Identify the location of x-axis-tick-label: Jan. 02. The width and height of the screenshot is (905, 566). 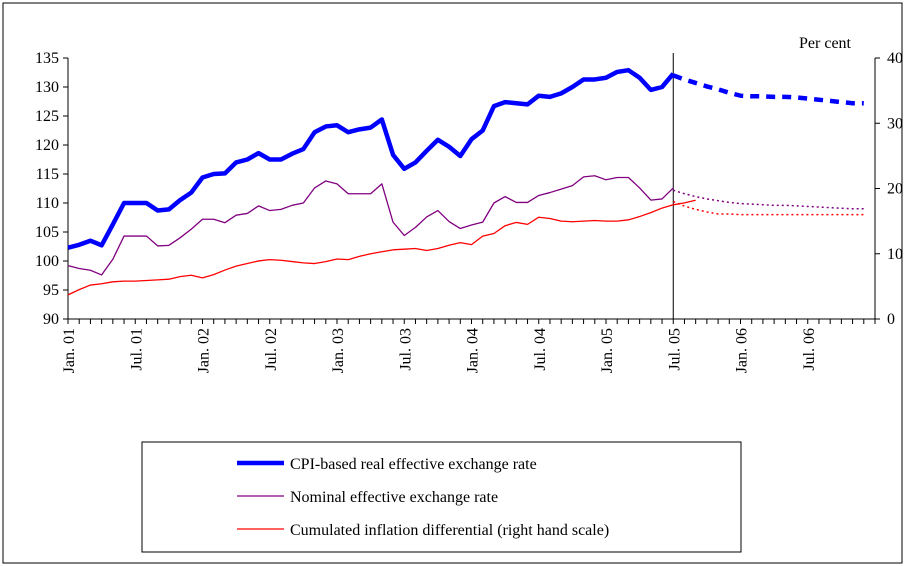
(204, 350).